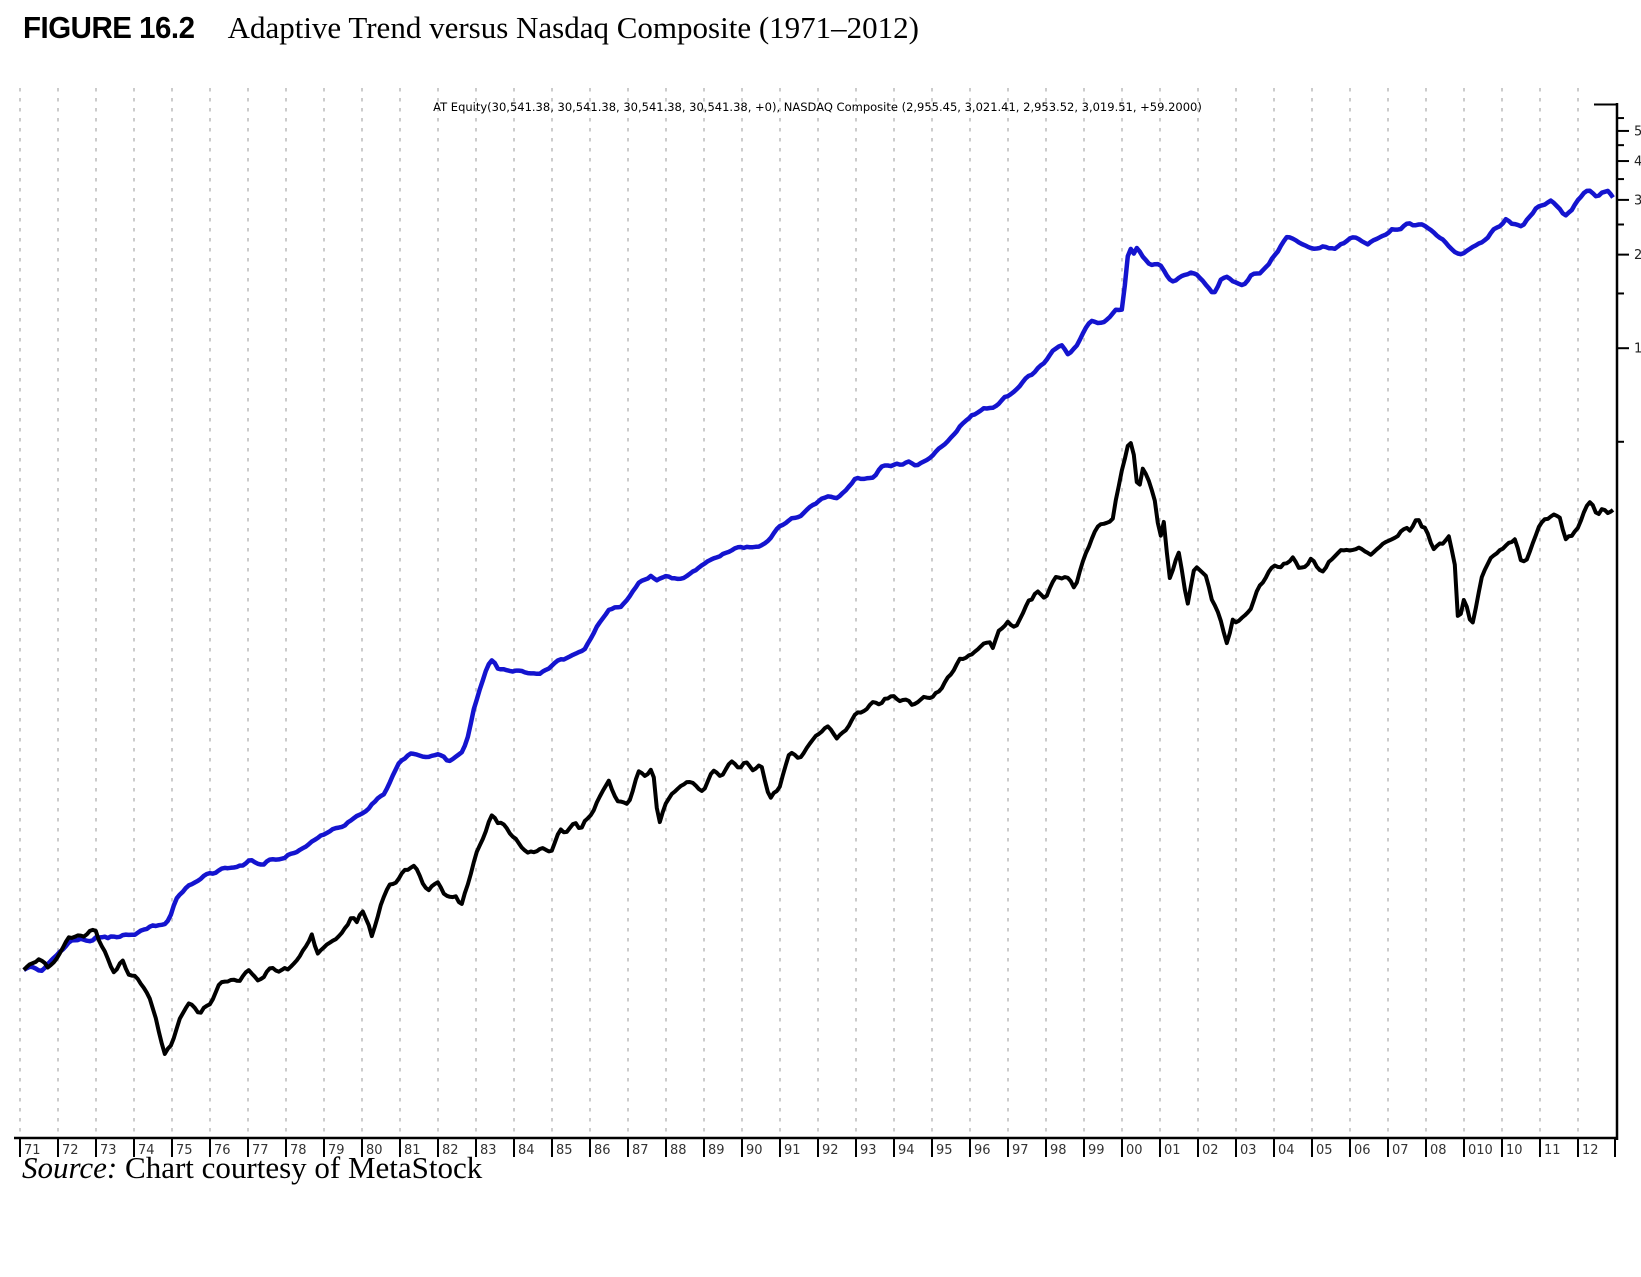 The height and width of the screenshot is (1277, 1641). I want to click on x-axis-year-label: 11, so click(1552, 1150).